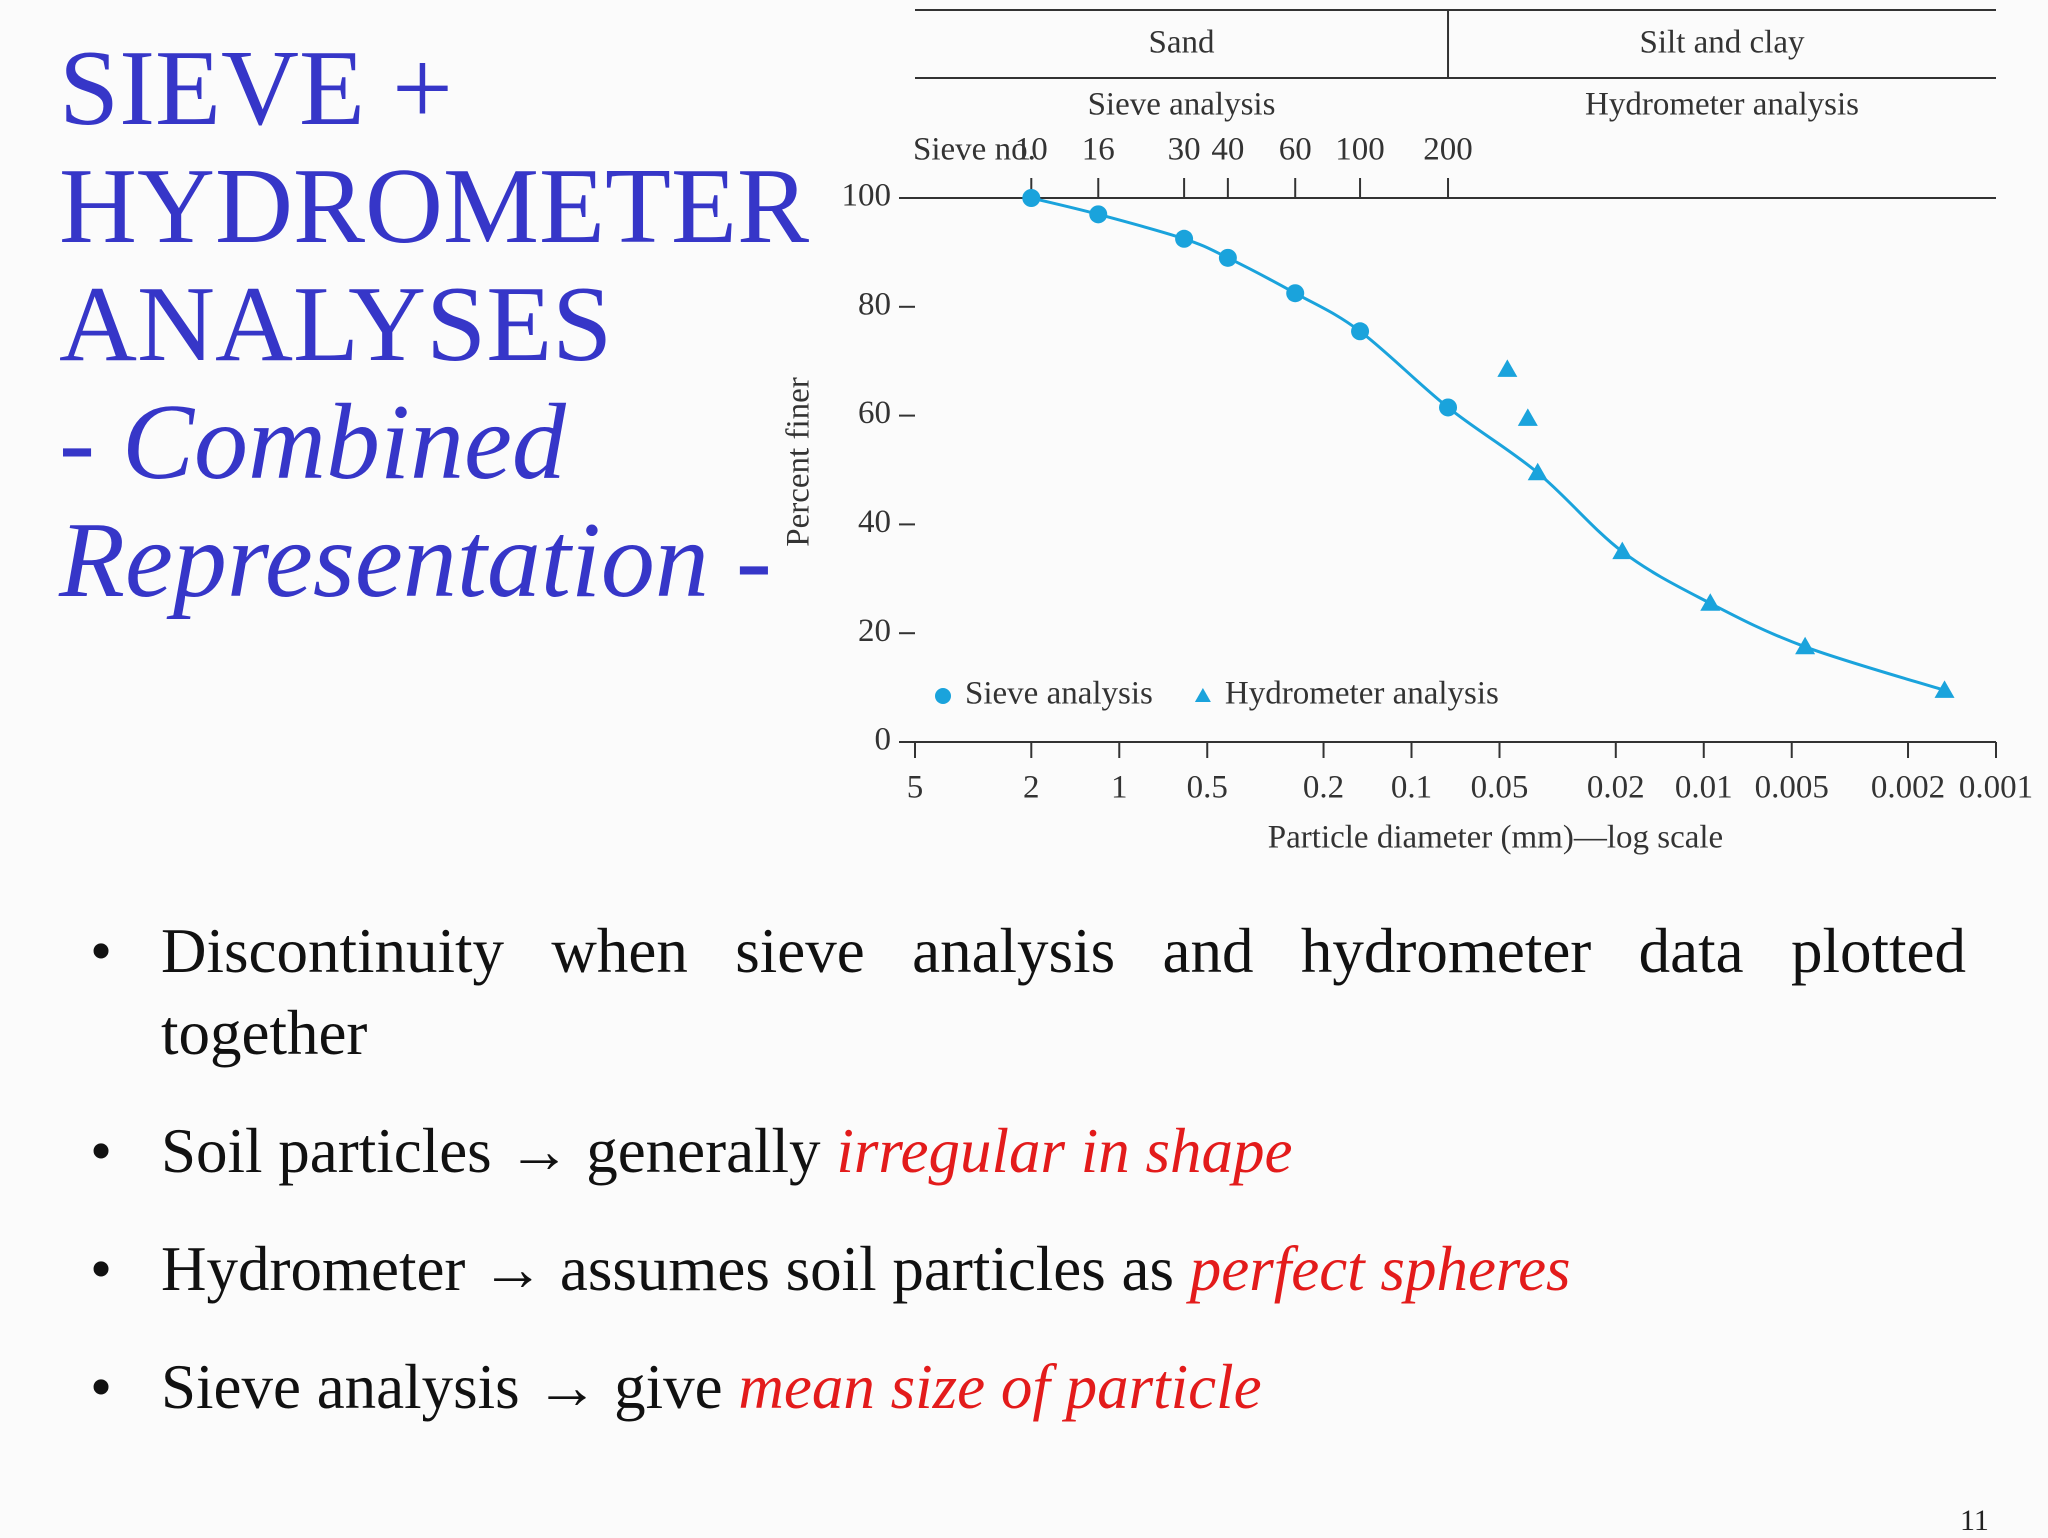 Image resolution: width=2048 pixels, height=1538 pixels. I want to click on fit-curve, so click(1487, 444).